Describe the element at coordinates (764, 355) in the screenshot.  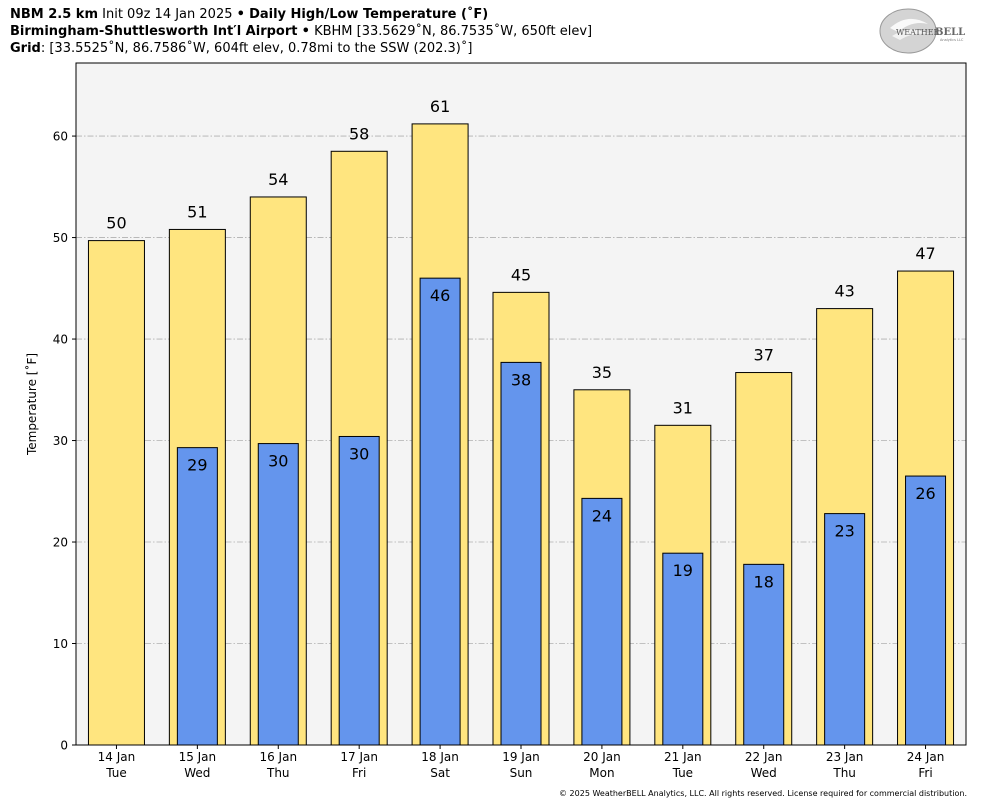
I see `high-temp-label: 37` at that location.